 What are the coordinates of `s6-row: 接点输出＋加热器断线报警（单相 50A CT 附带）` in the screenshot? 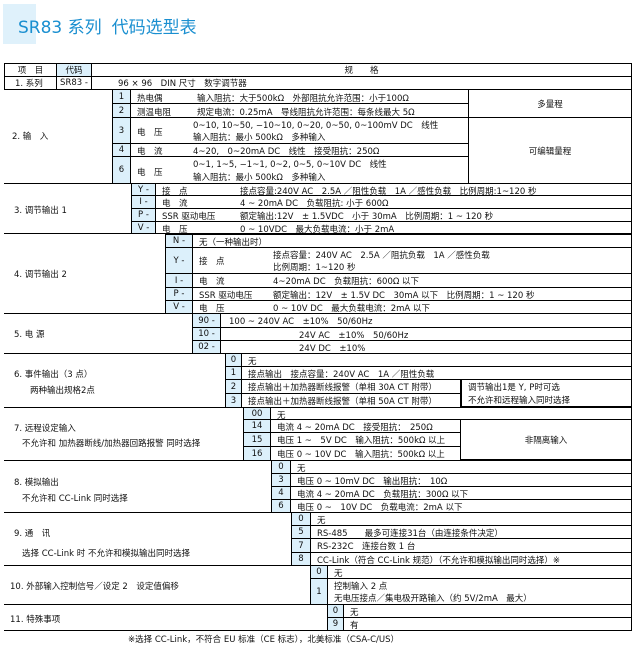 It's located at (351, 400).